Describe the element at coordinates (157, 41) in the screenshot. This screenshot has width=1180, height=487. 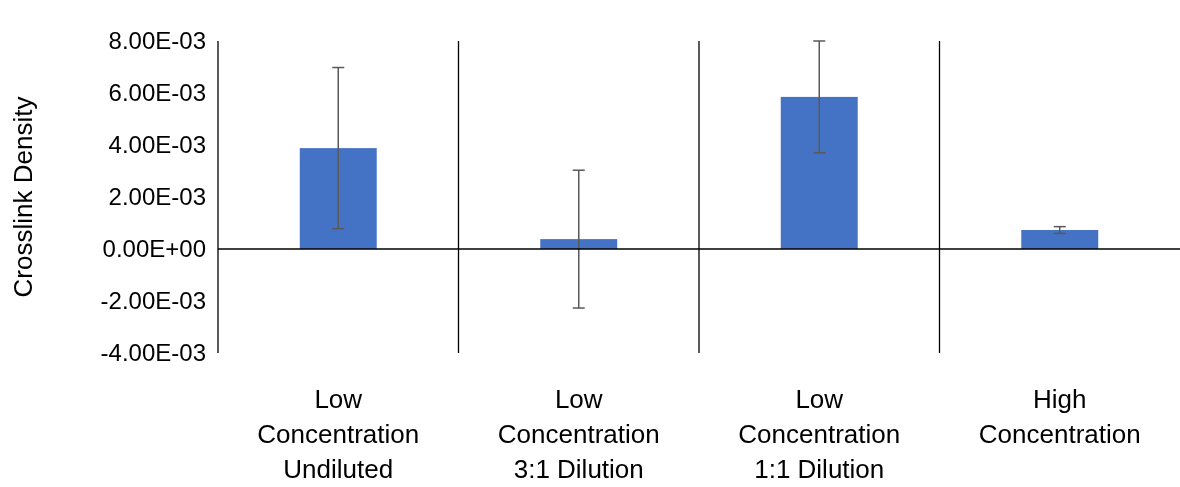
I see `y-tick-label: 8.00E-03` at that location.